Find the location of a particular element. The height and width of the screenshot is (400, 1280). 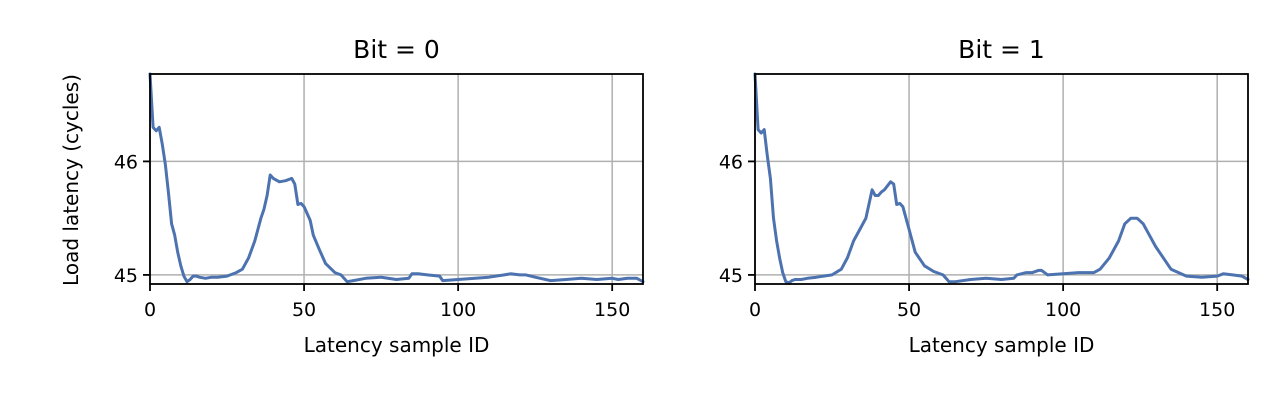

y-axis-label: Load latency (cycles) is located at coordinates (71, 180).